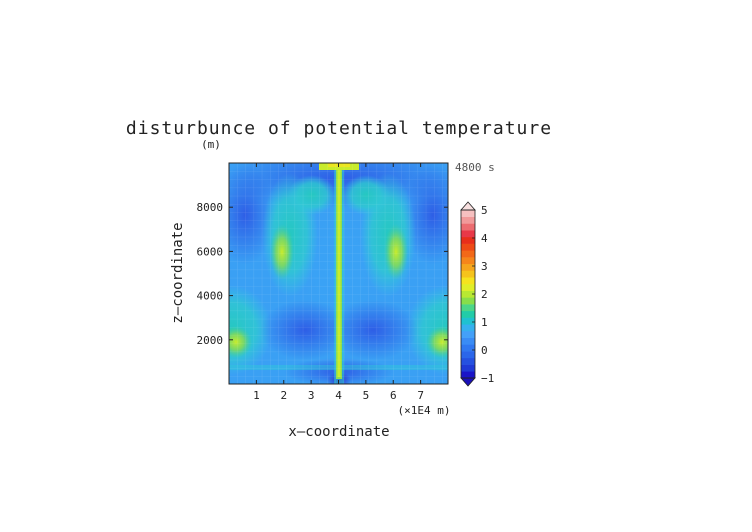  I want to click on chart-title: disturbunce of potential temperature, so click(339, 128).